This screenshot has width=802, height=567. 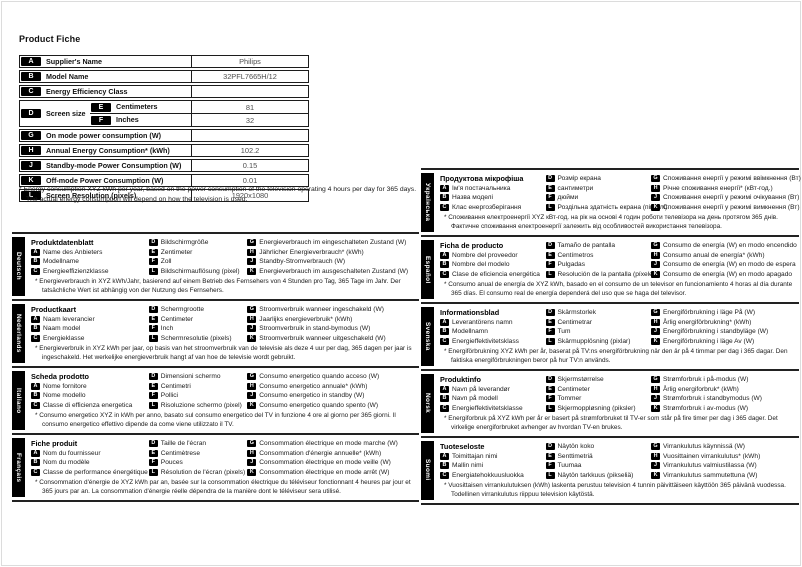 I want to click on spec-label: Ім'я постачальника, so click(x=481, y=188).